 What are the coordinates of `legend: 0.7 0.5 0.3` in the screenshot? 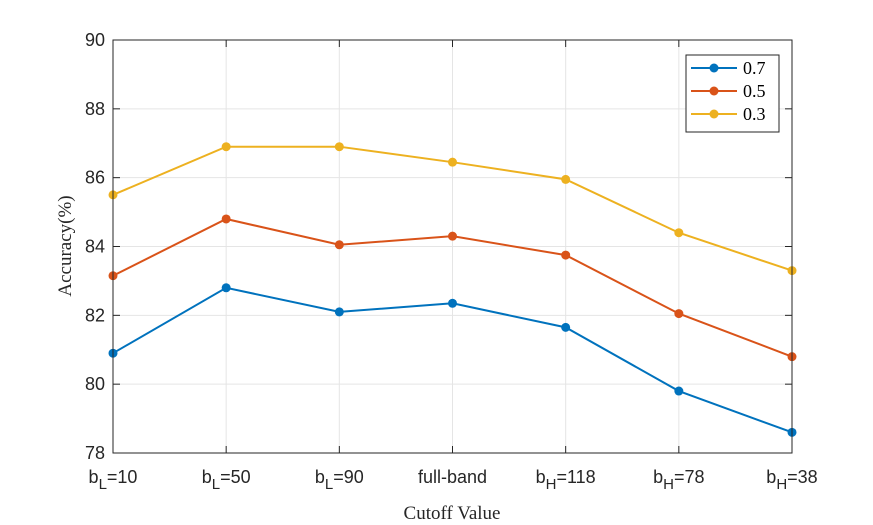 It's located at (732, 93).